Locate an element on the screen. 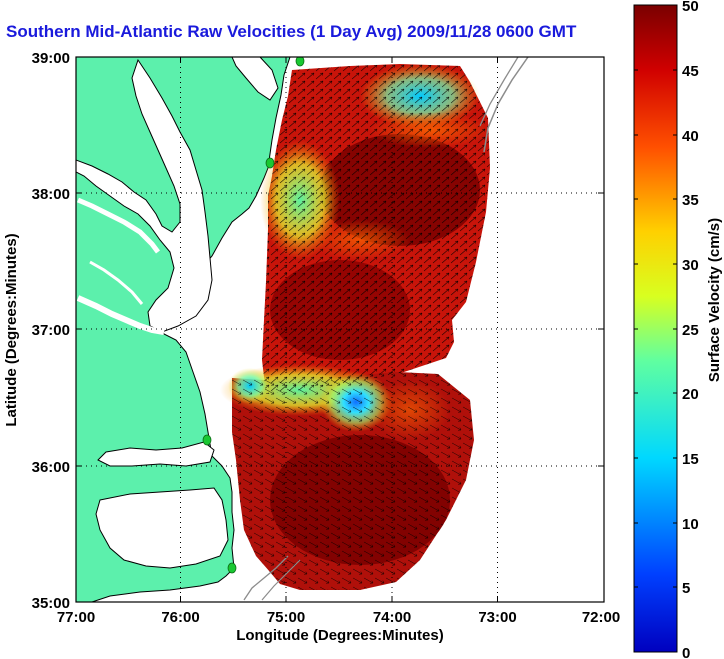 This screenshot has width=724, height=659. shelf-contour-outer is located at coordinates (506, 105).